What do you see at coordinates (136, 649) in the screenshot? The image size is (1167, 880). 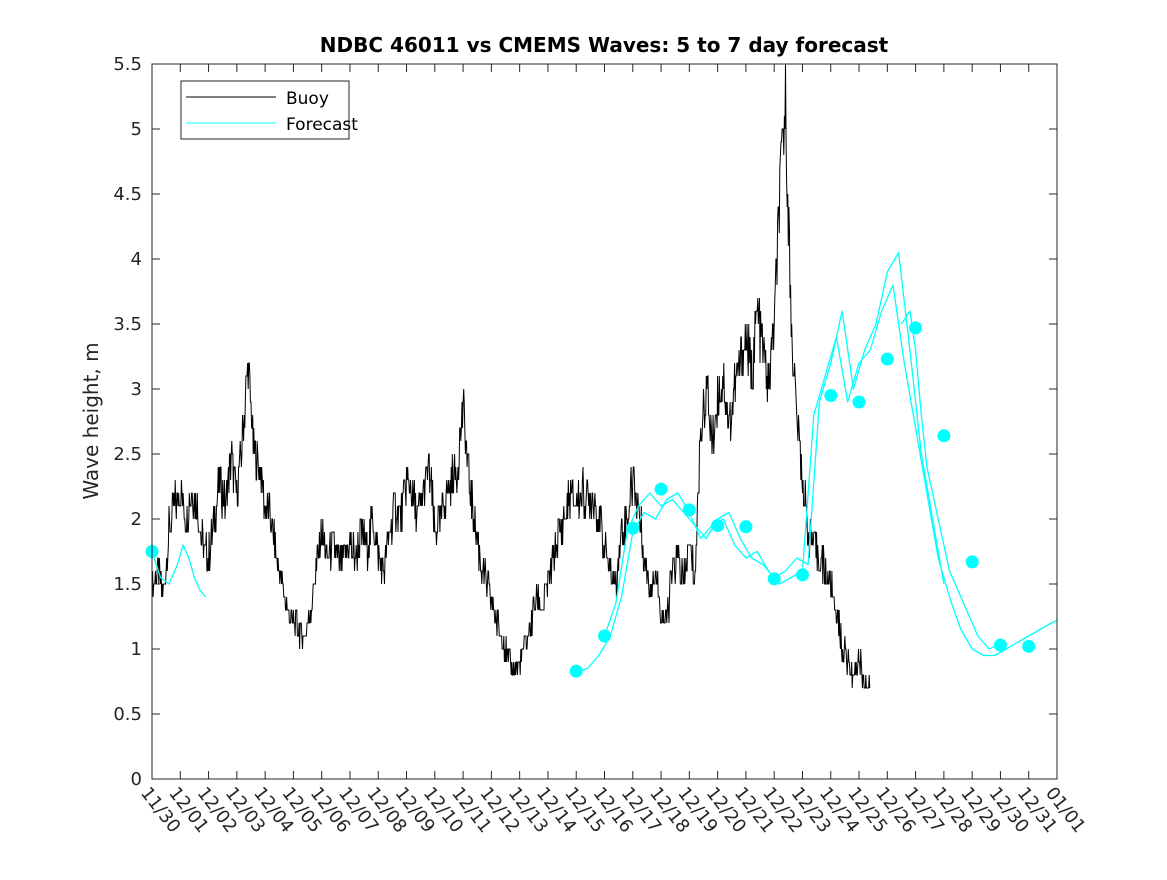 I see `y-tick-label: 1` at bounding box center [136, 649].